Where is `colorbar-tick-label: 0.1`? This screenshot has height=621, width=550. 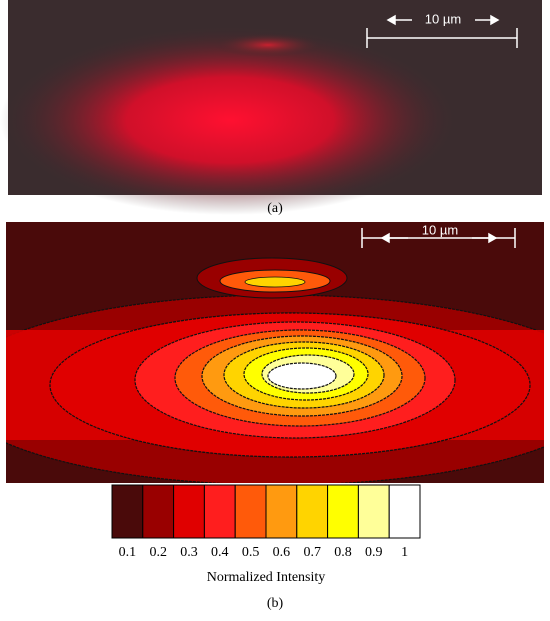
colorbar-tick-label: 0.1 is located at coordinates (128, 552).